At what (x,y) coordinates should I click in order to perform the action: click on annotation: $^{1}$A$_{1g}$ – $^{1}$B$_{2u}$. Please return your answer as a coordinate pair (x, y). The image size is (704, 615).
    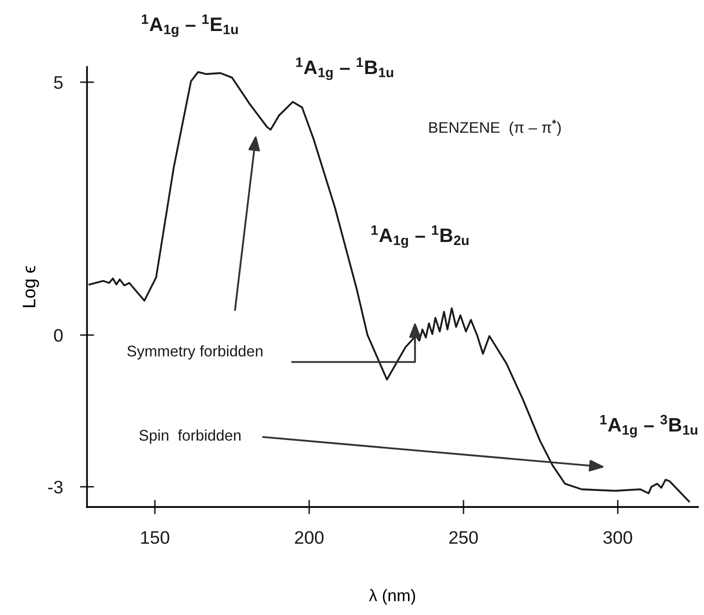
    Looking at the image, I should click on (420, 236).